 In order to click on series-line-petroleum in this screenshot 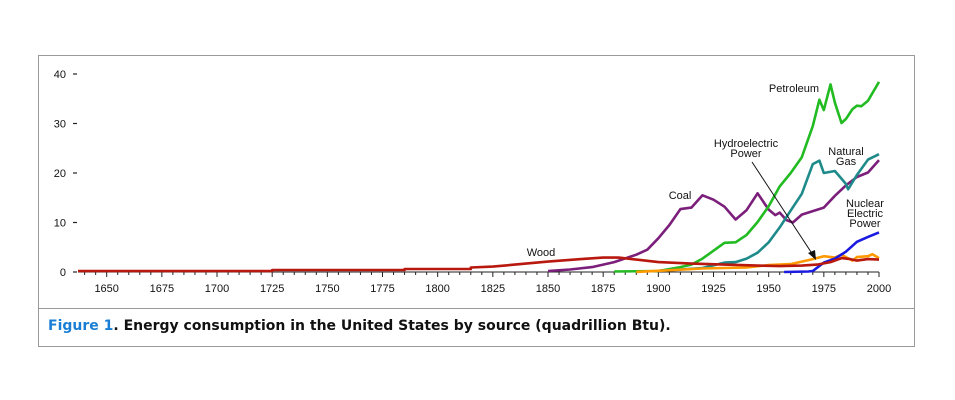, I will do `click(747, 177)`.